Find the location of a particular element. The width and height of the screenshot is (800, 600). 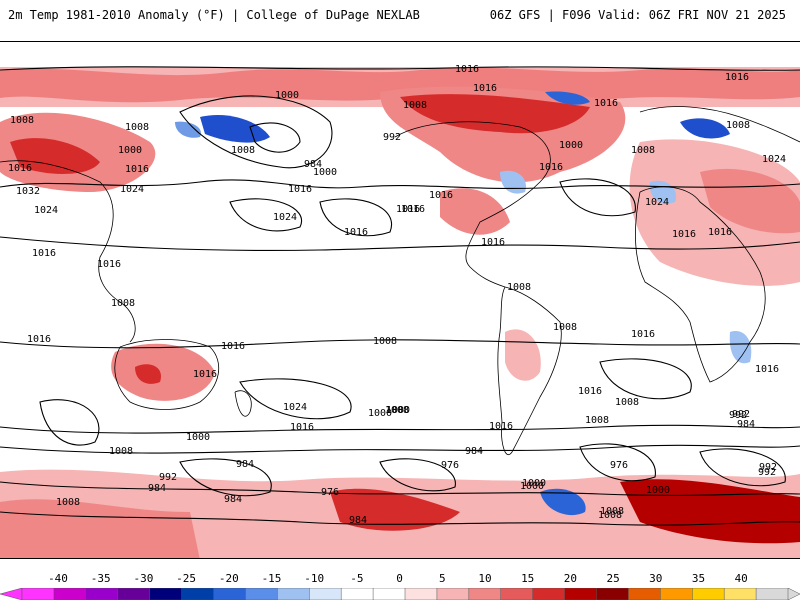

arctic-cool-patch is located at coordinates (567, 98).